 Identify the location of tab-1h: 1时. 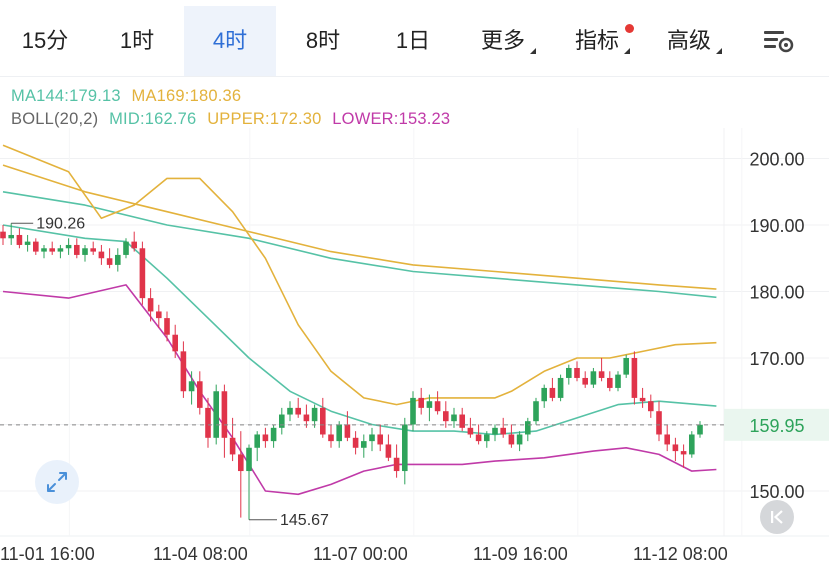
(137, 40).